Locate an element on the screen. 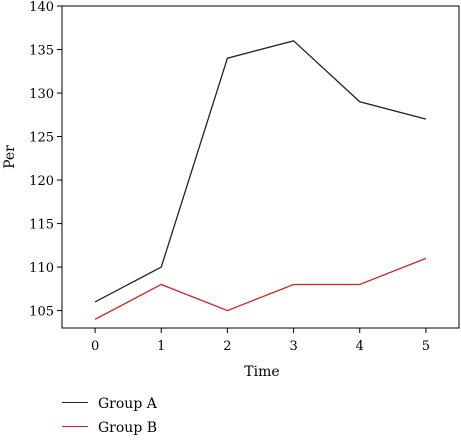 This screenshot has height=440, width=461. y-tick-label: 110 is located at coordinates (41, 268).